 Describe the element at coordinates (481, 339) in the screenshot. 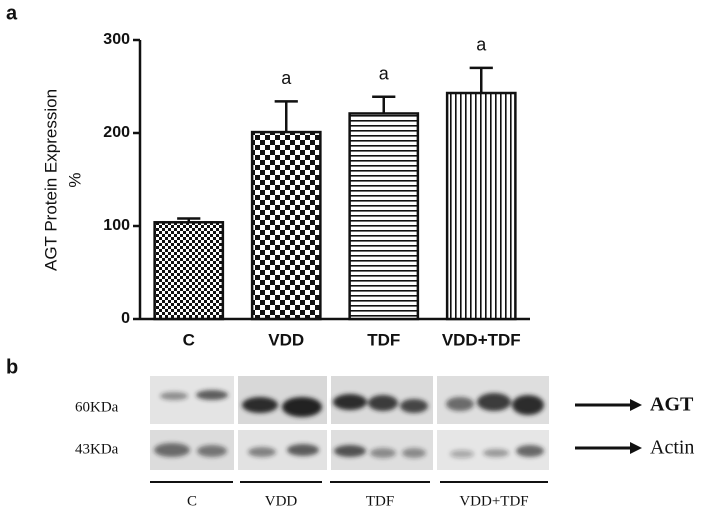

I see `x-tick-label: VDD+TDF` at that location.